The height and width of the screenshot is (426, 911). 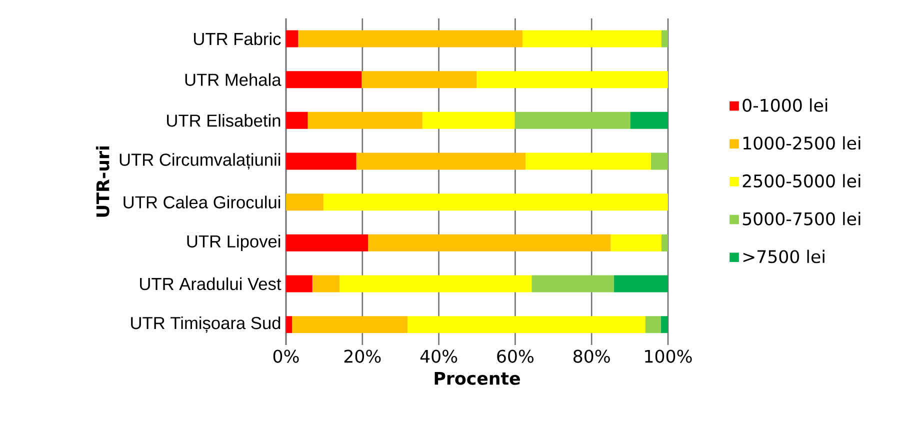 I want to click on legend-label: 0-1000 lei, so click(x=785, y=105).